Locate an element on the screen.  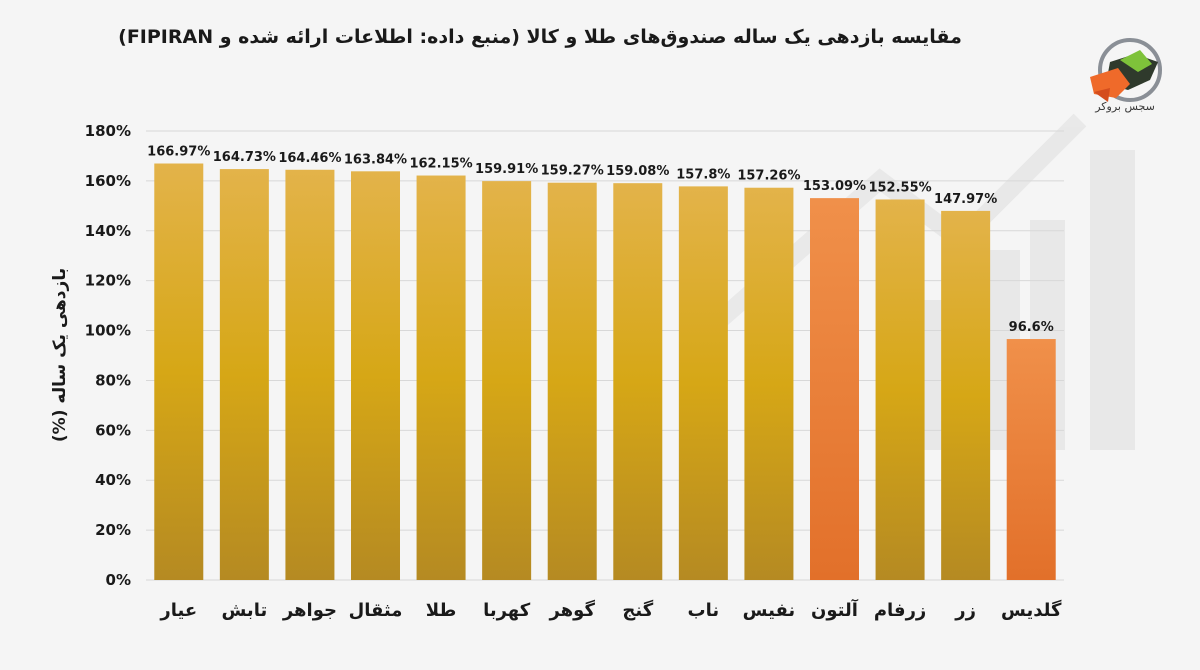
data-label: 96.6% is located at coordinates (1031, 327).